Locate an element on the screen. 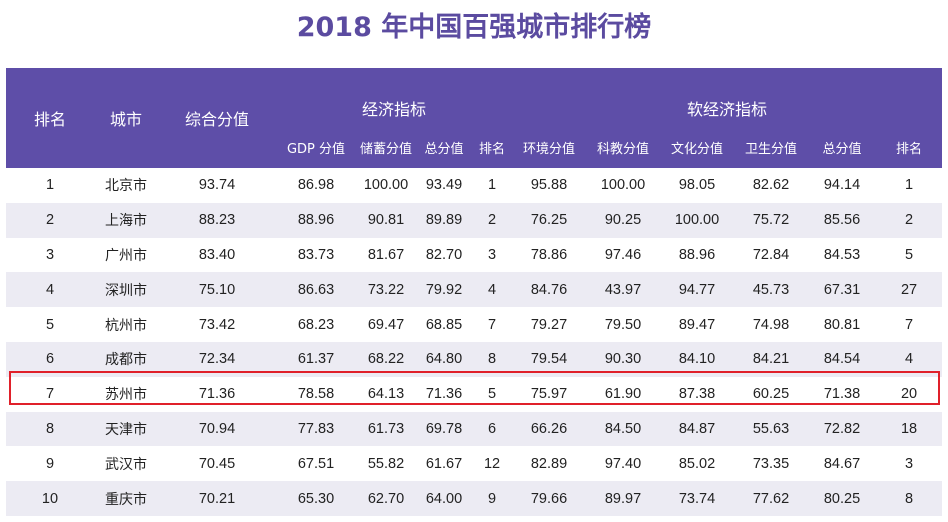  cell-rank: 4 is located at coordinates (50, 290).